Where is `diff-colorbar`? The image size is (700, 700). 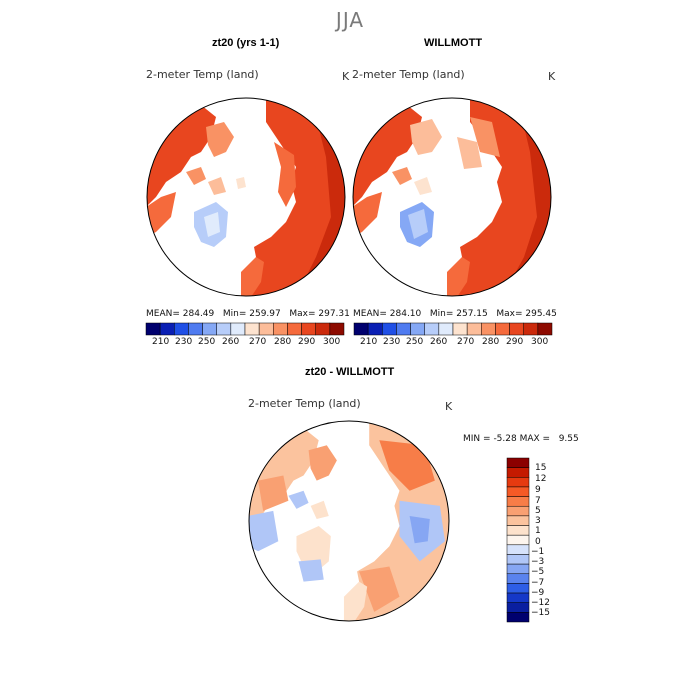
diff-colorbar is located at coordinates (518, 540).